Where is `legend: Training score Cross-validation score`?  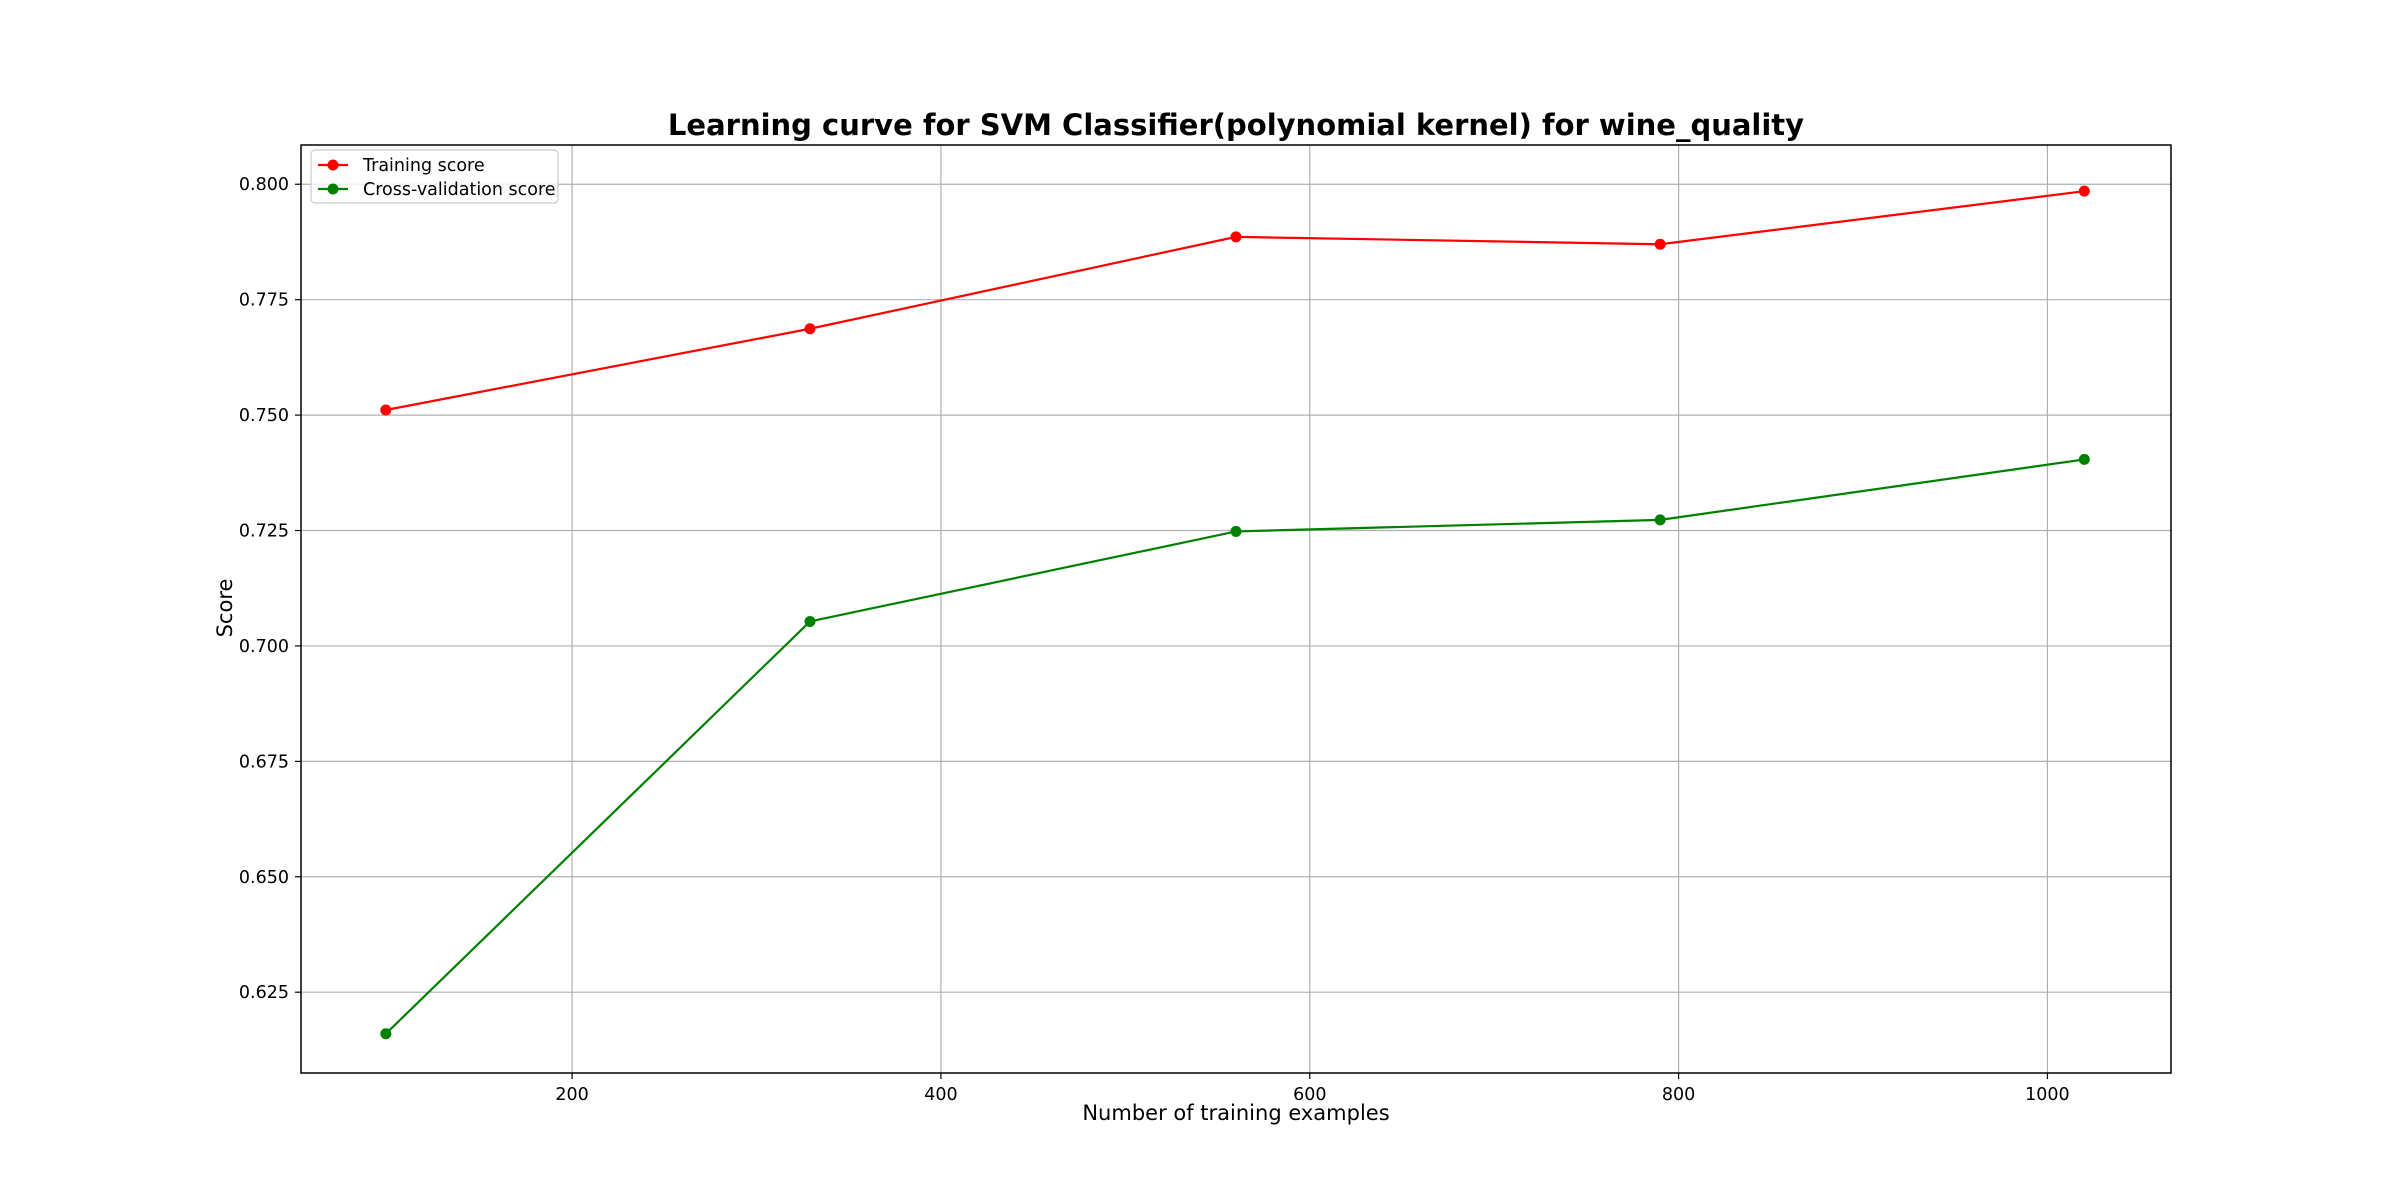 legend: Training score Cross-validation score is located at coordinates (434, 176).